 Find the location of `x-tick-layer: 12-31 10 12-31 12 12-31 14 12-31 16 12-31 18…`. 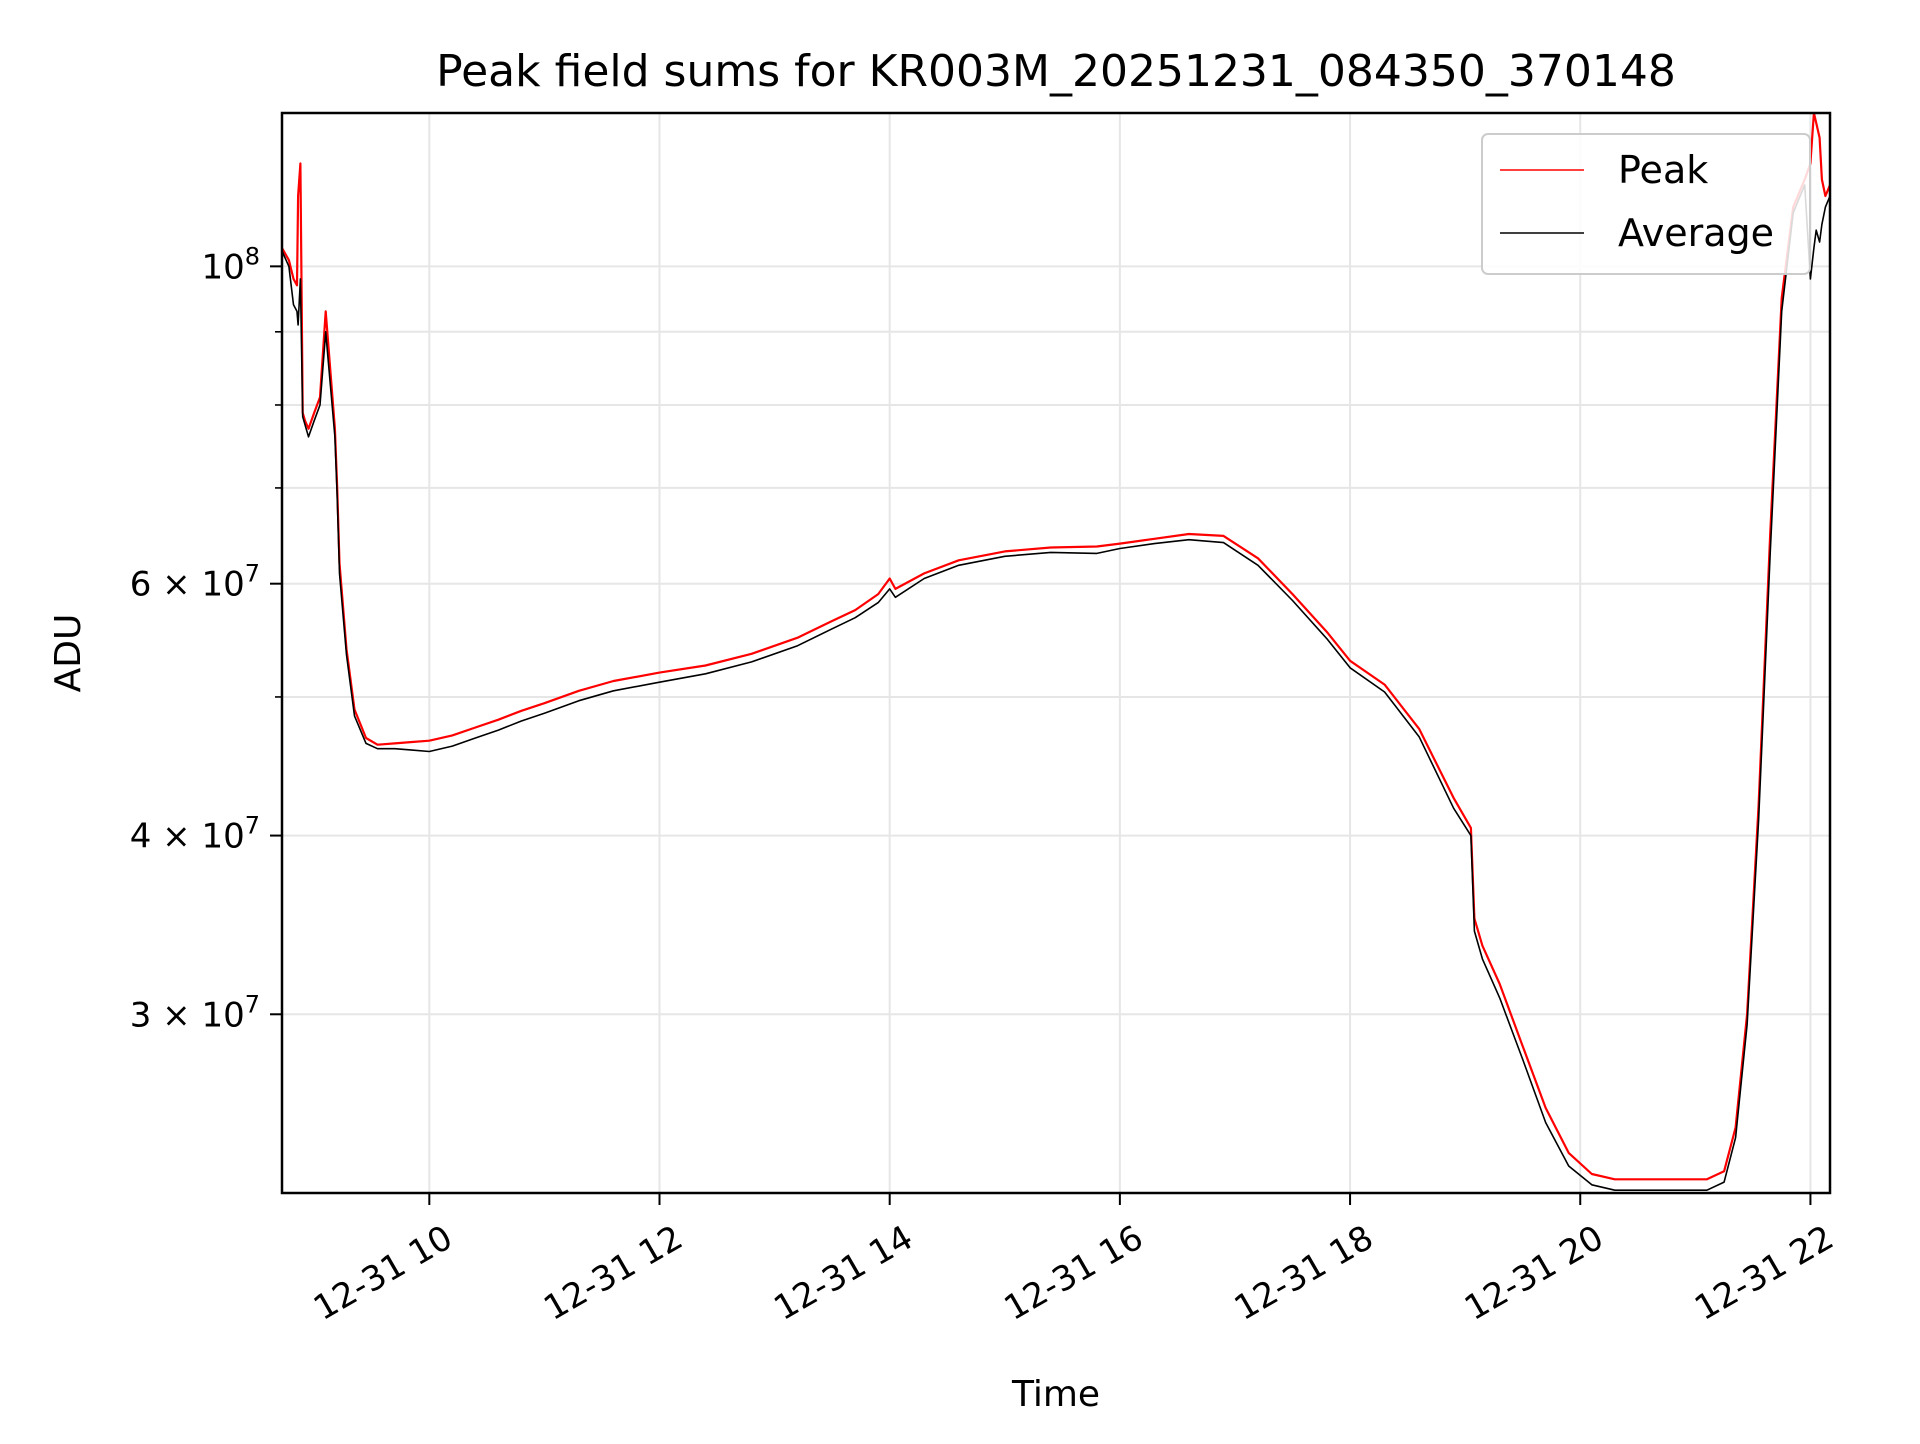

x-tick-layer: 12-31 10 12-31 12 12-31 14 12-31 16 12-31 18… is located at coordinates (1074, 1261).